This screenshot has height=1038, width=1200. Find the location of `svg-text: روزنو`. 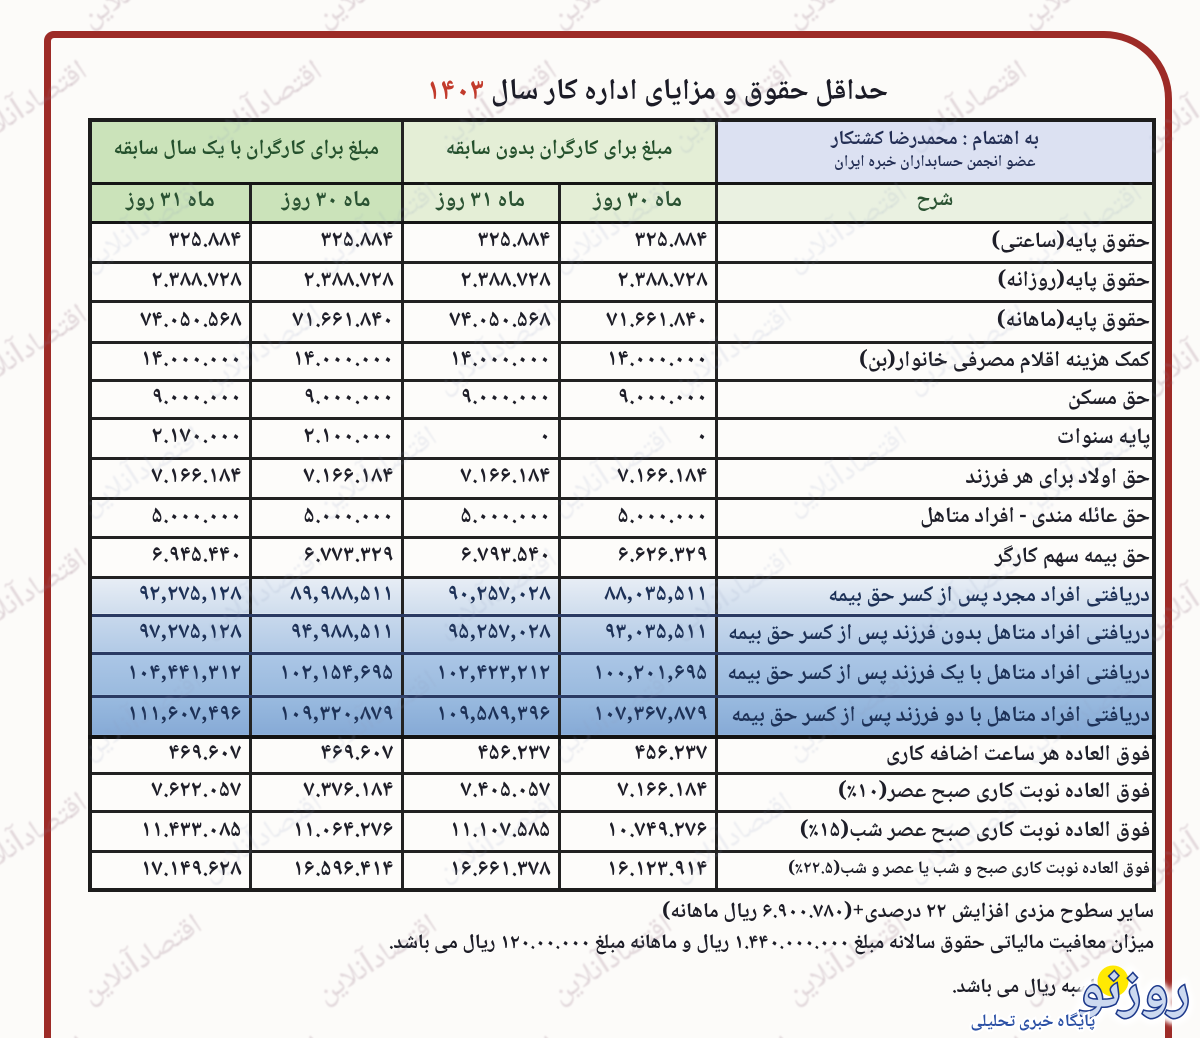

svg-text: روزنو is located at coordinates (1133, 992).